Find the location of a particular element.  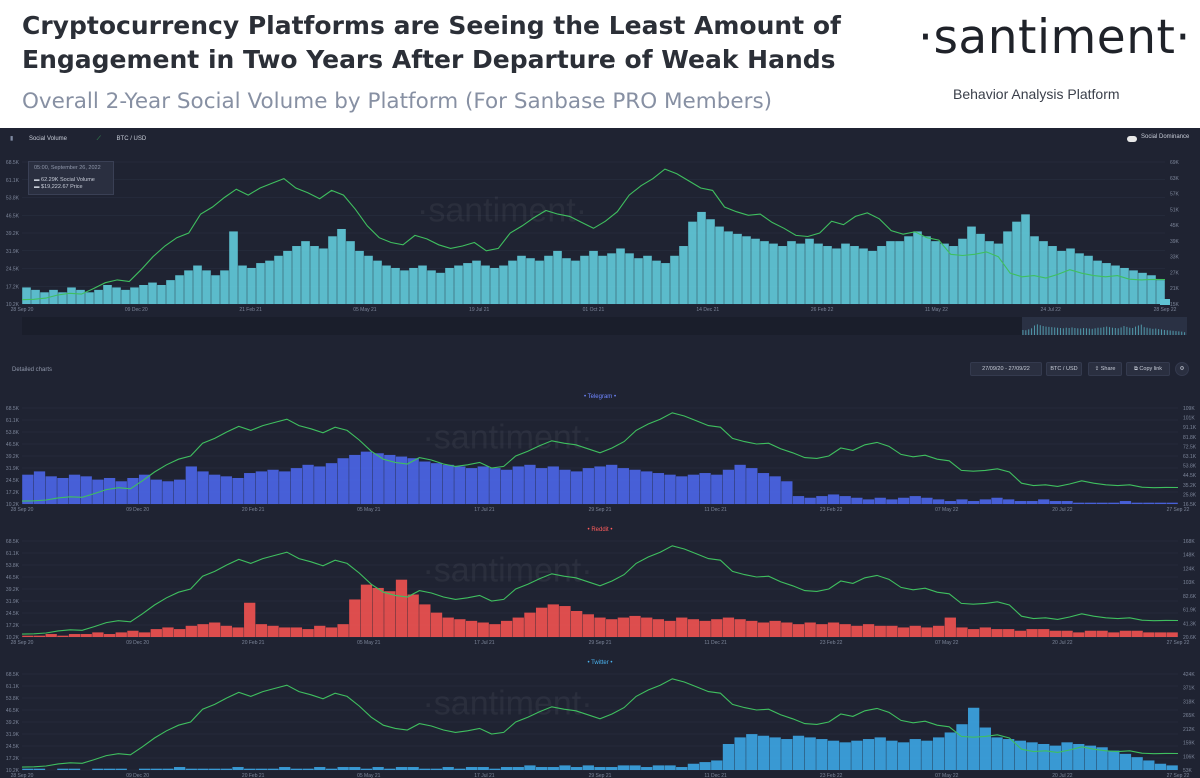

legend-btc: ⟋ BTC / USD is located at coordinates (129, 139).